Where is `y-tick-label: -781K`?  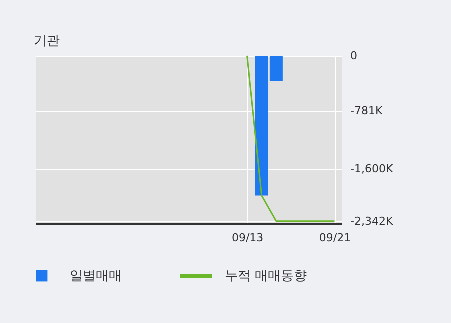
y-tick-label: -781K is located at coordinates (367, 111).